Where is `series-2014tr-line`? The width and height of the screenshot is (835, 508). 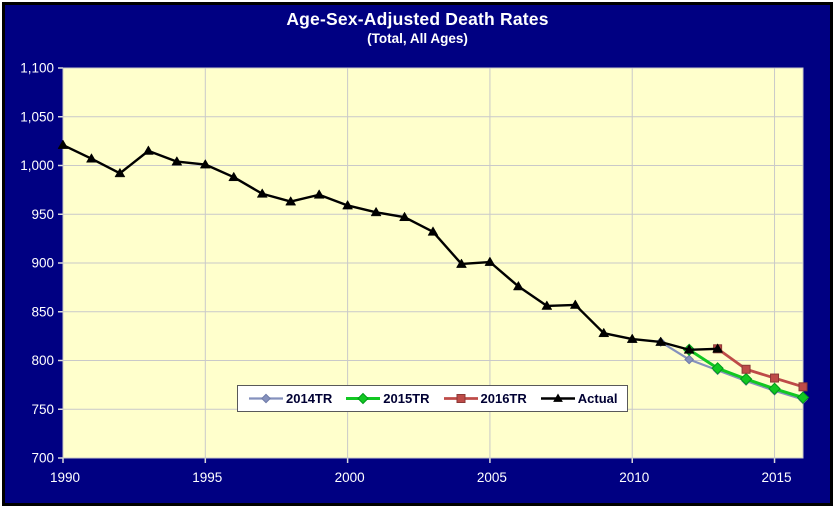 series-2014tr-line is located at coordinates (732, 371).